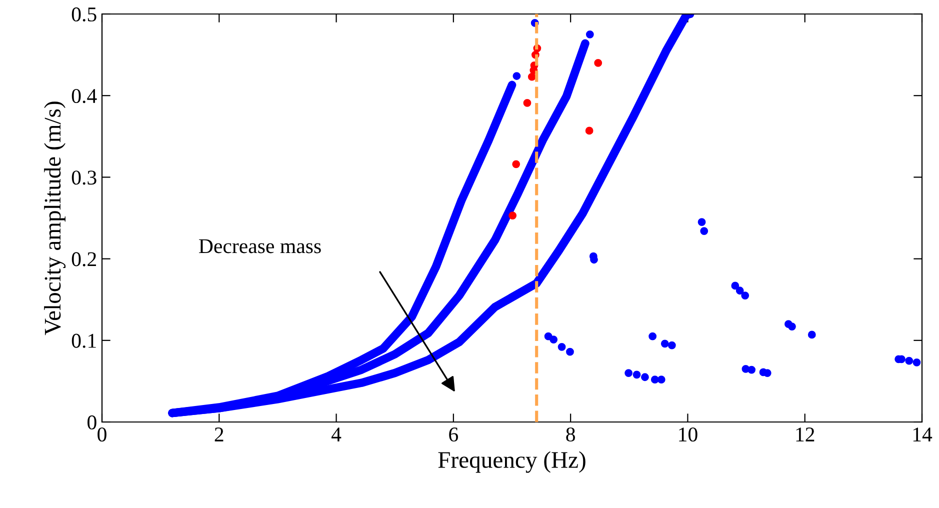  What do you see at coordinates (570, 434) in the screenshot?
I see `x-tick-label: 8` at bounding box center [570, 434].